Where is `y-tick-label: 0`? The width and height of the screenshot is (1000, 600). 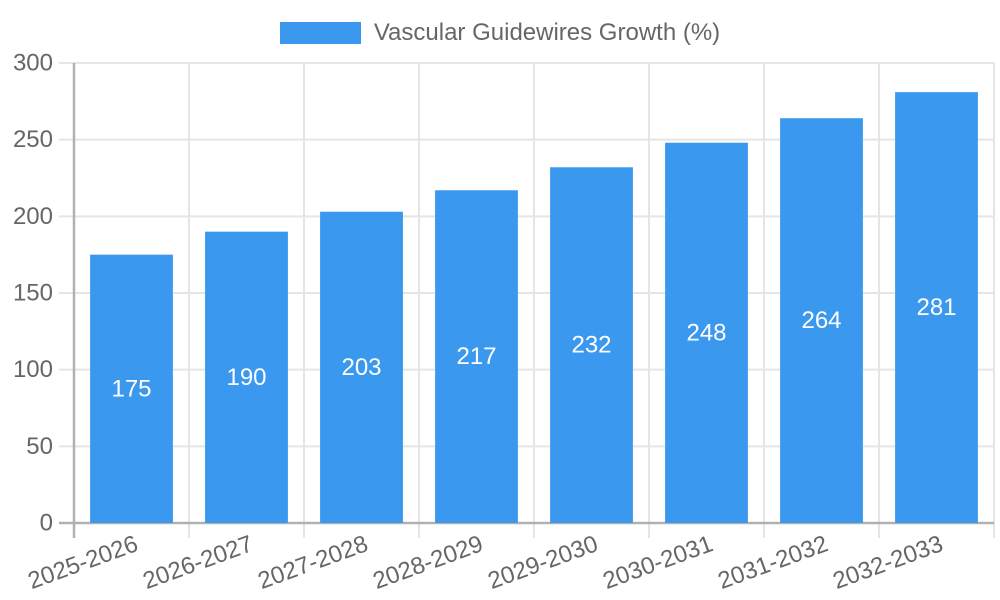 y-tick-label: 0 is located at coordinates (46, 523).